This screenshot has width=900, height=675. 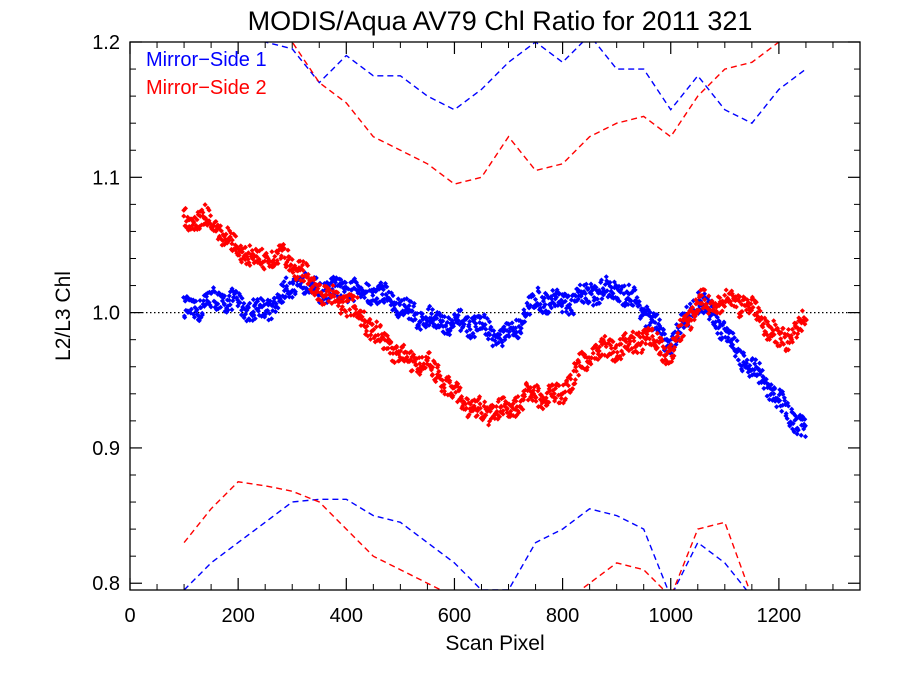 I want to click on y-tick-label: 1.2, so click(x=106, y=43).